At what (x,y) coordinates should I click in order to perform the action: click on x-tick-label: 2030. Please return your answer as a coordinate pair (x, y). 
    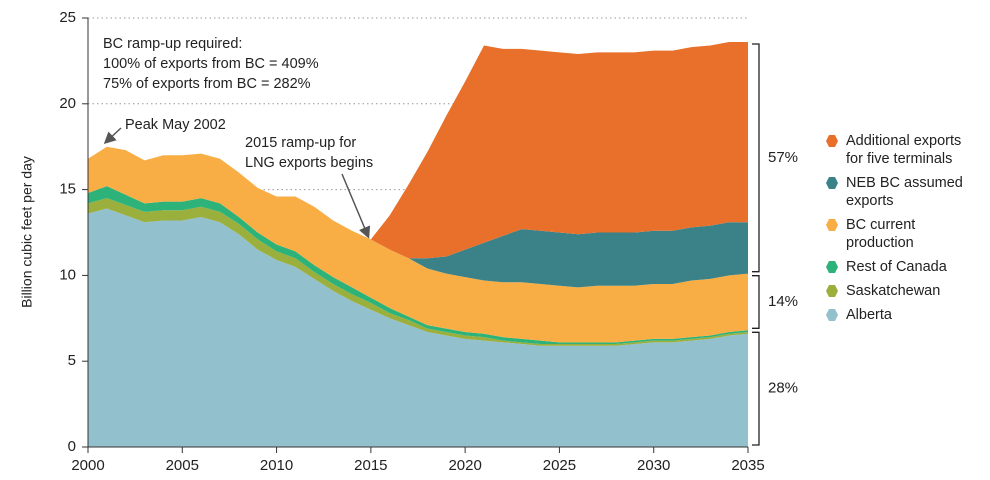
    Looking at the image, I should click on (653, 465).